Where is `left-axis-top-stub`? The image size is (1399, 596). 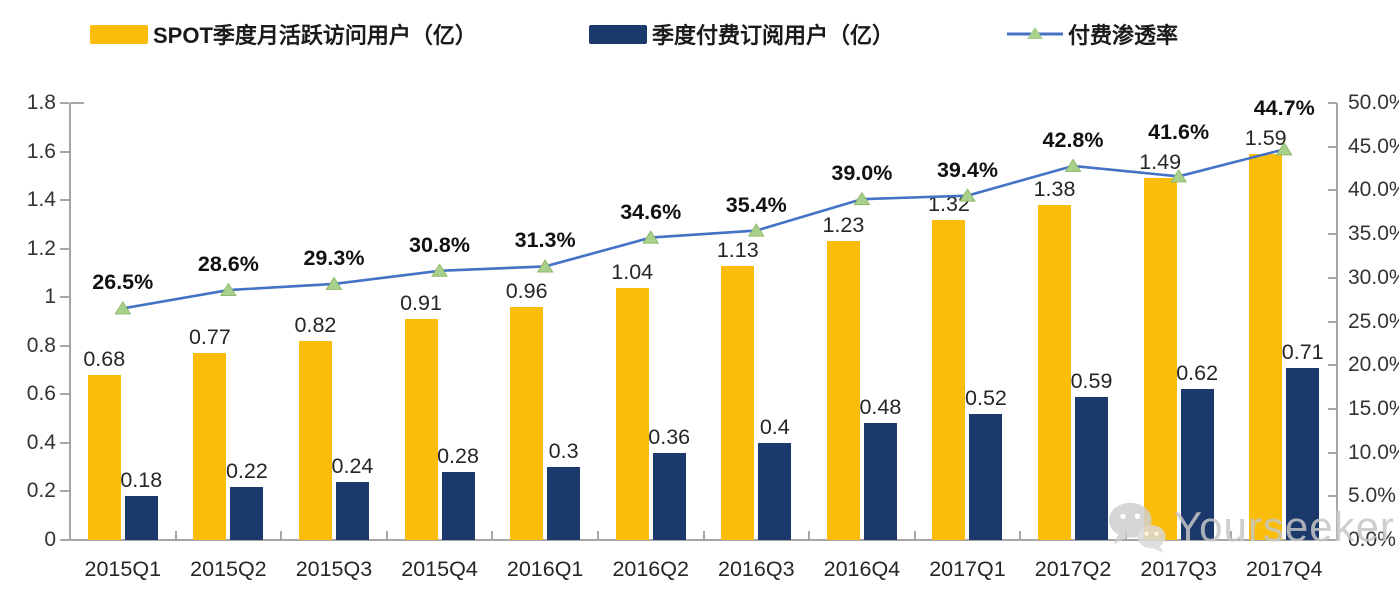 left-axis-top-stub is located at coordinates (77, 103).